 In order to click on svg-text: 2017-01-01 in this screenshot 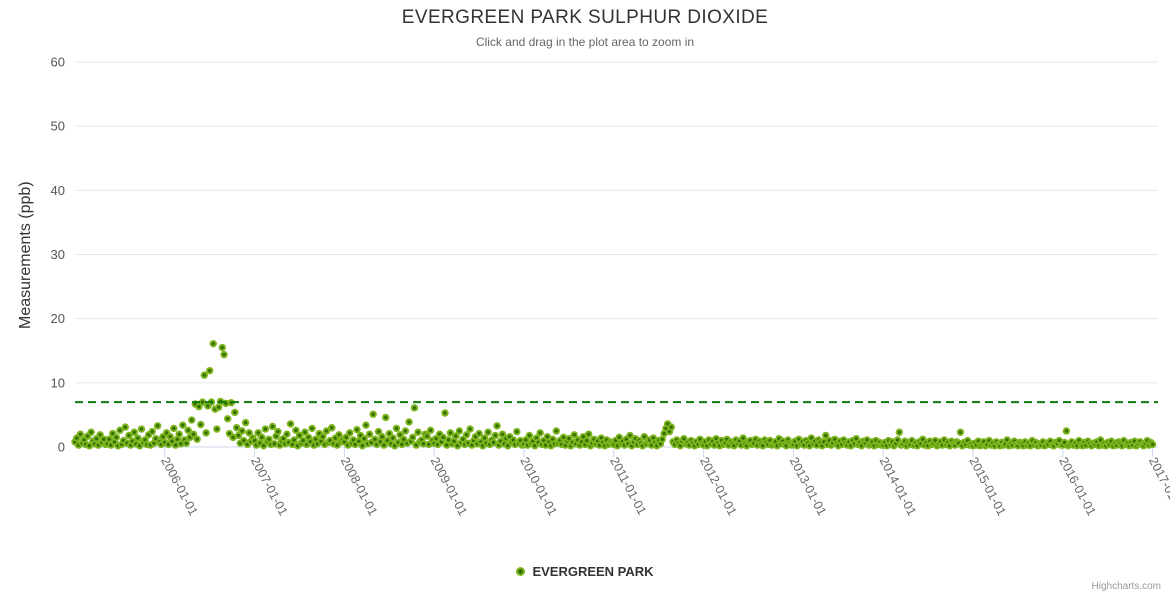, I will do `click(1158, 486)`.